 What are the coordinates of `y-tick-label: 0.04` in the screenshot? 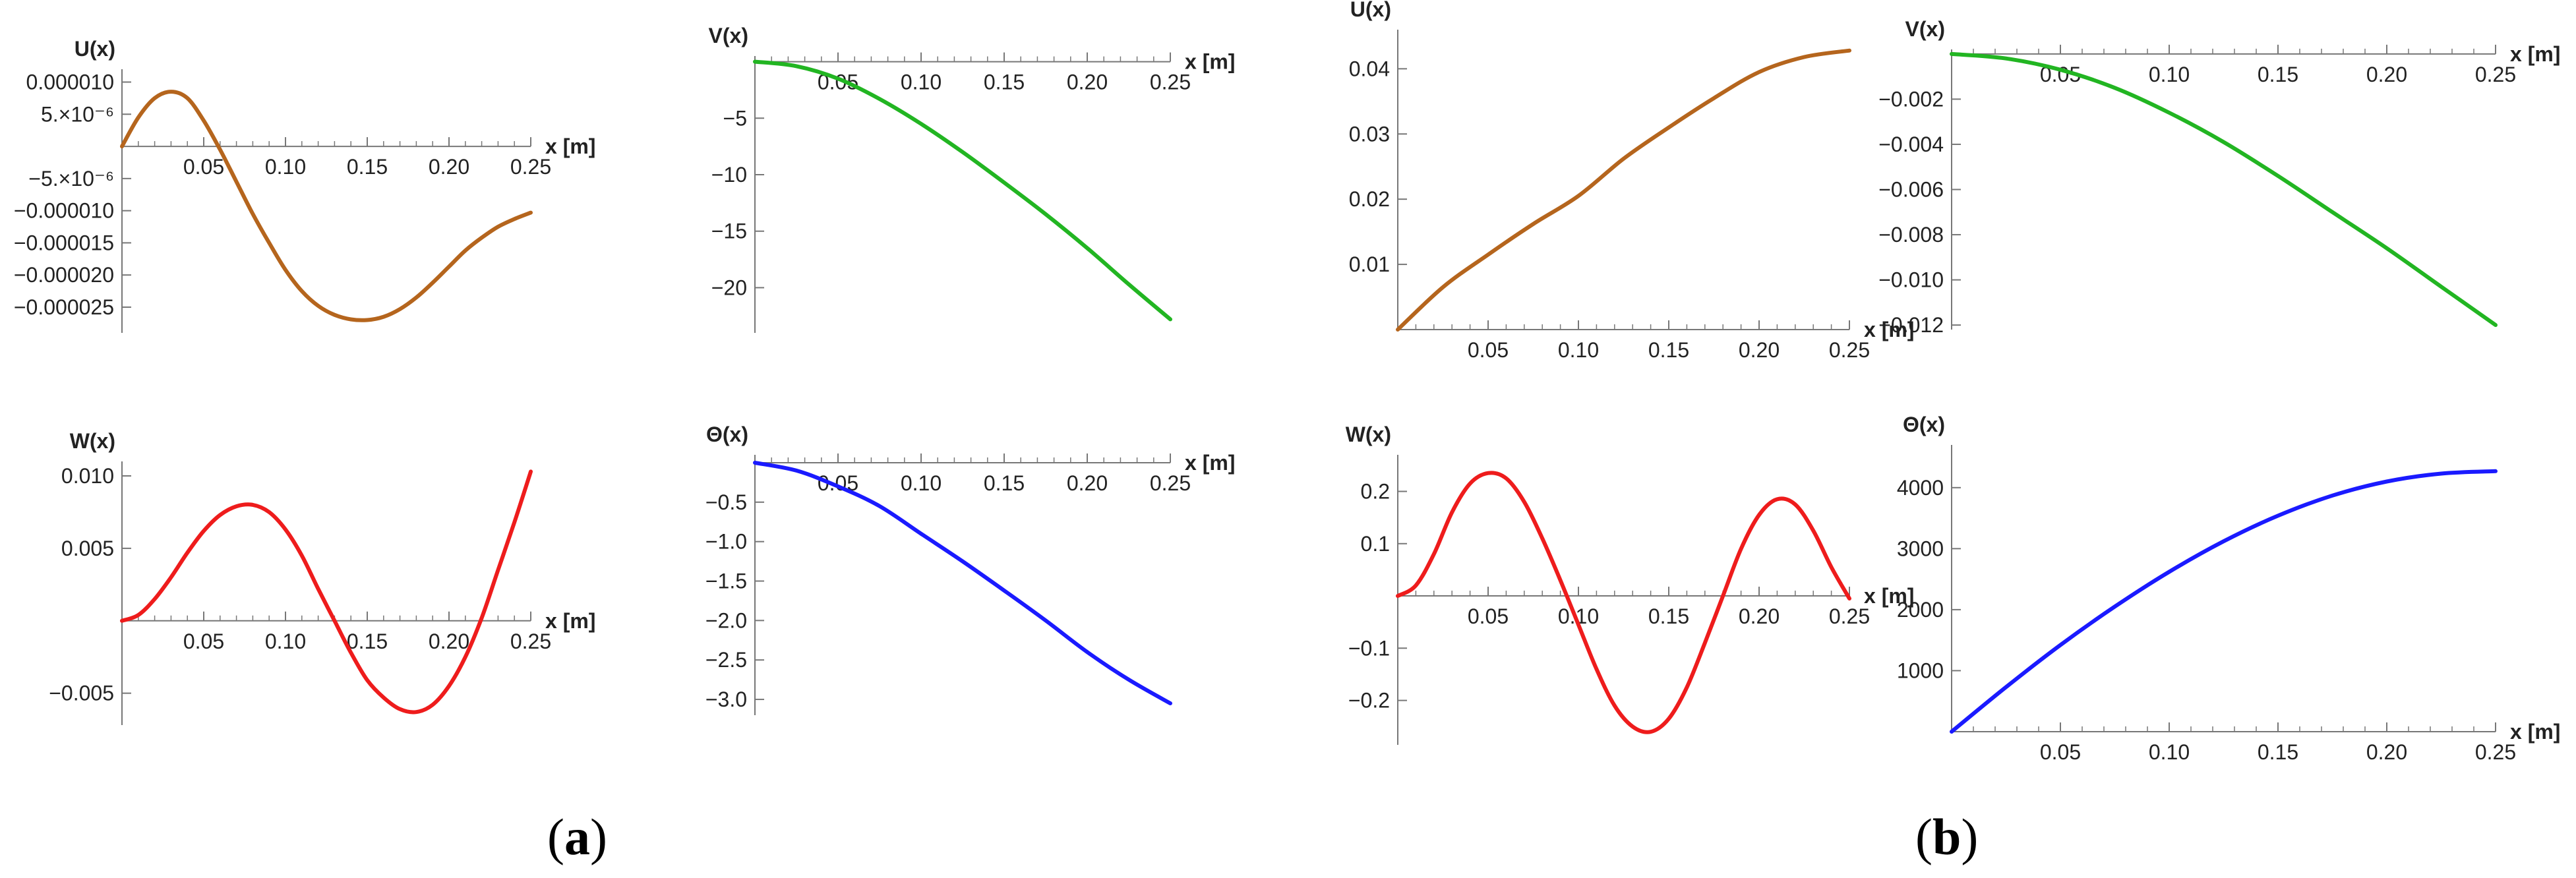 It's located at (1369, 68).